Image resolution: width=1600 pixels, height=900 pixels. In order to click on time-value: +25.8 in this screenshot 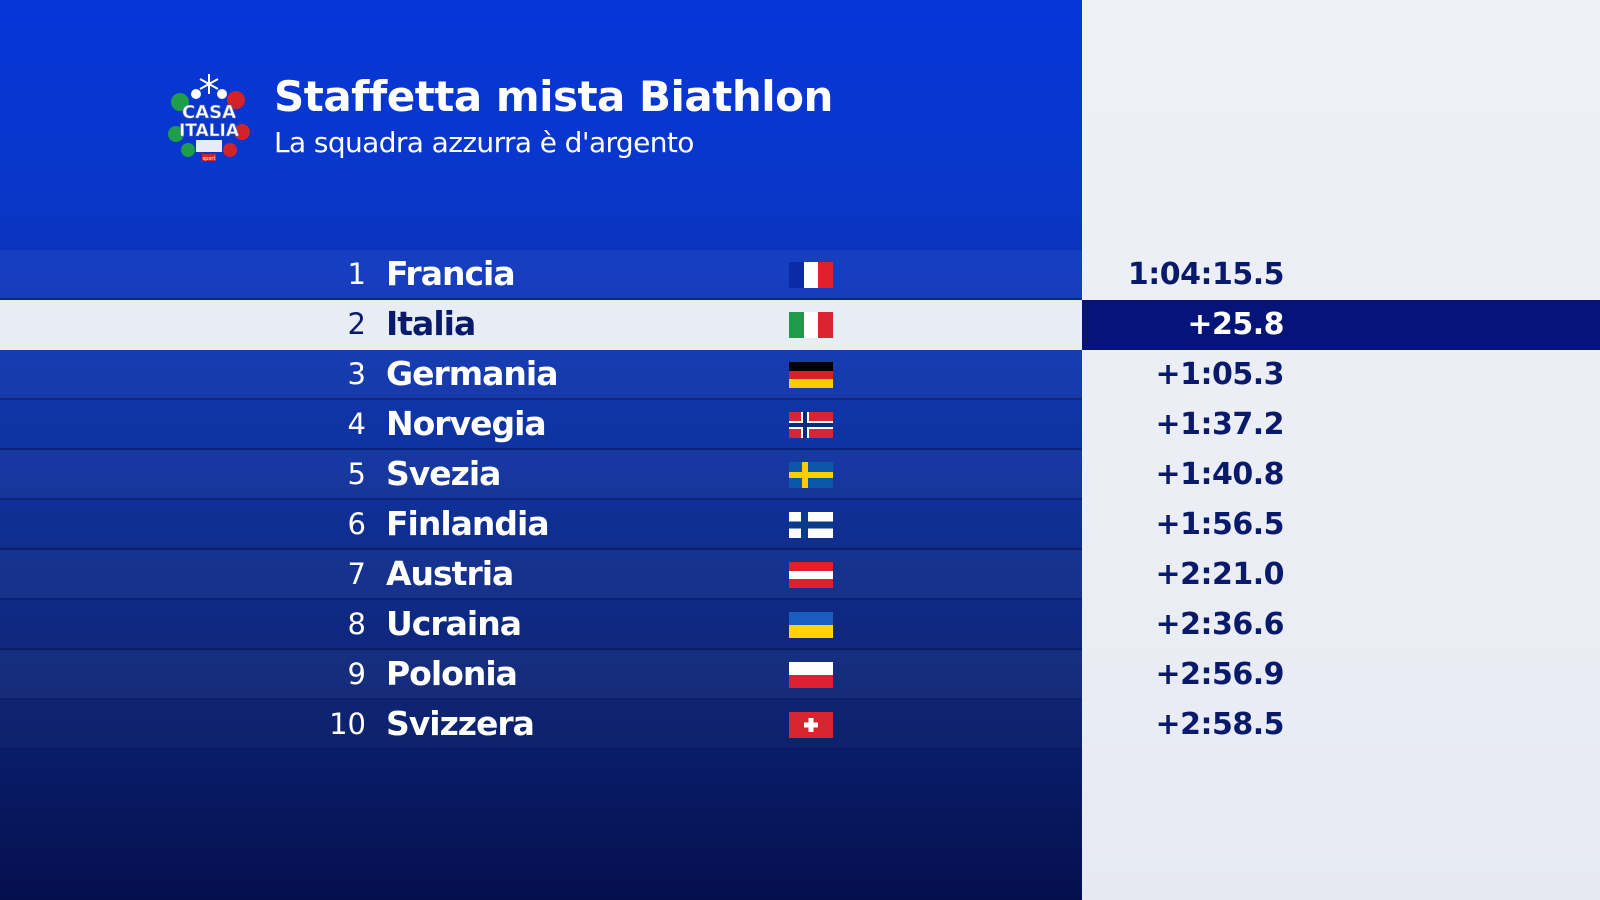, I will do `click(1235, 324)`.